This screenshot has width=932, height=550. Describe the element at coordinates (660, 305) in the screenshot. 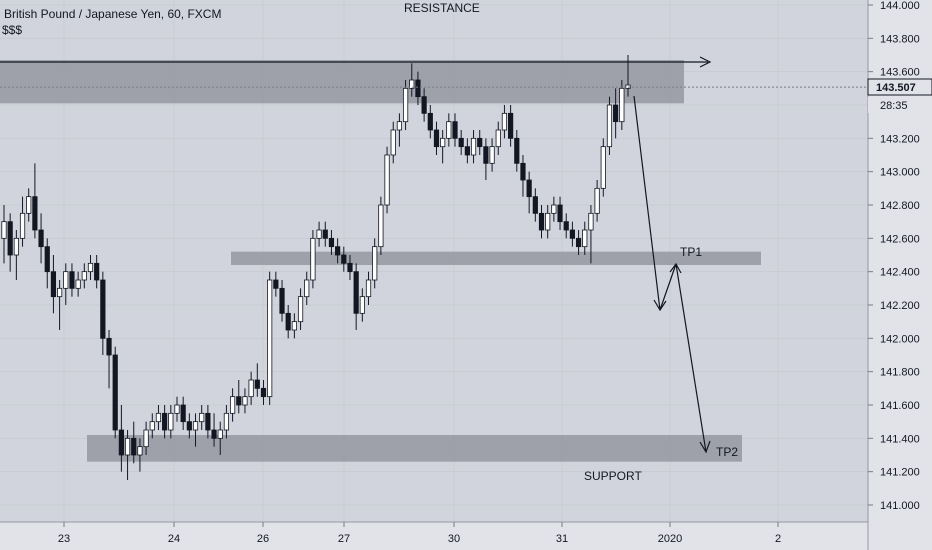

I see `projection-arrow-tp1` at that location.